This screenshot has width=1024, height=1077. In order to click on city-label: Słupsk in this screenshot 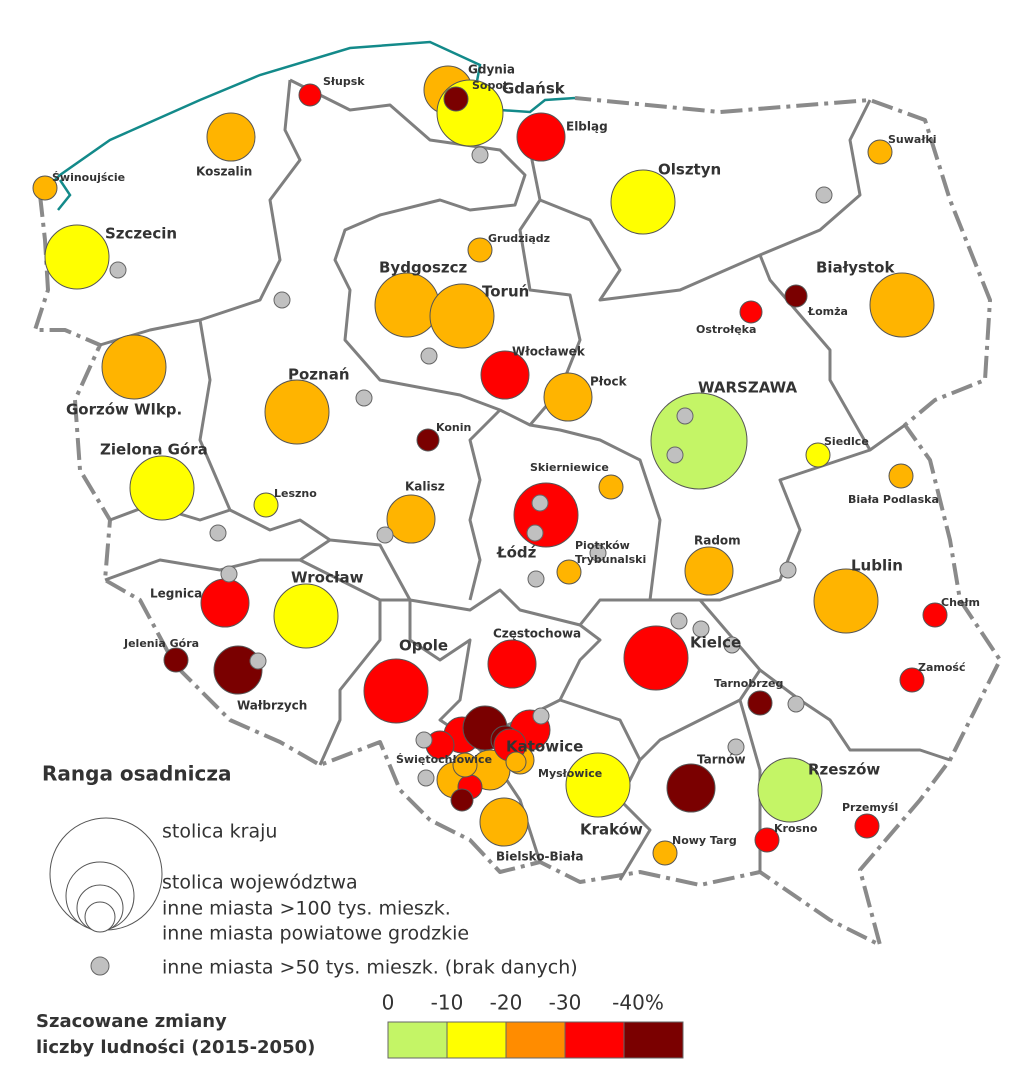, I will do `click(344, 81)`.